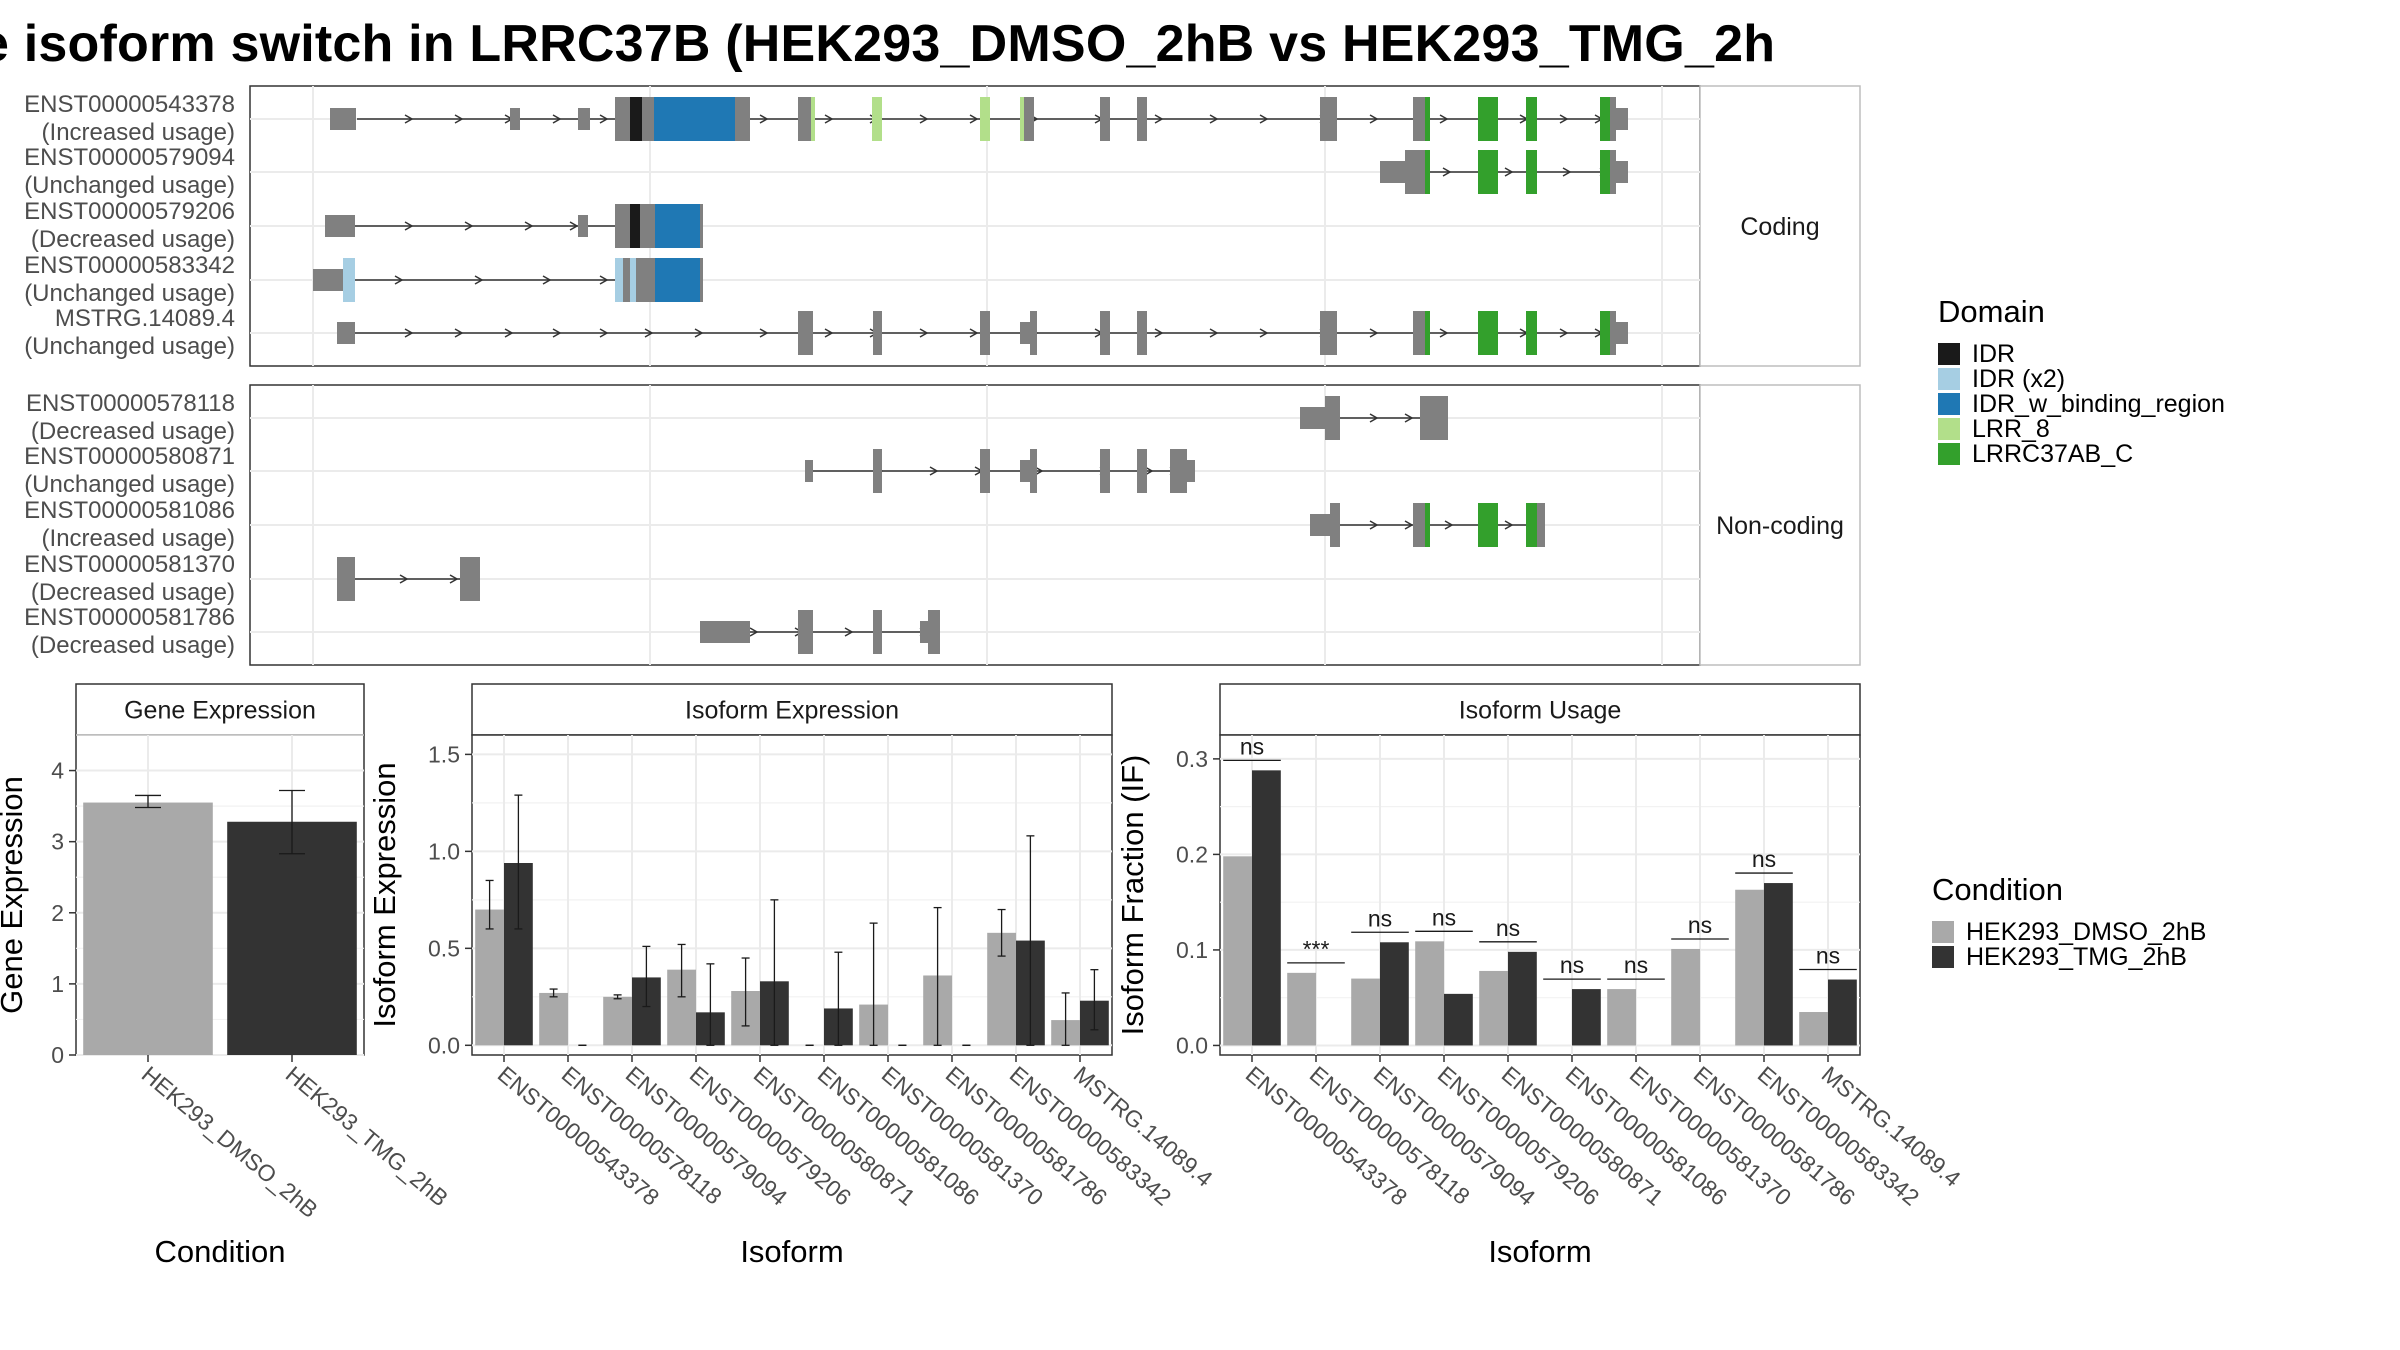  What do you see at coordinates (129, 185) in the screenshot?
I see `coding-transcript-usage-label: (Unchanged usage)` at bounding box center [129, 185].